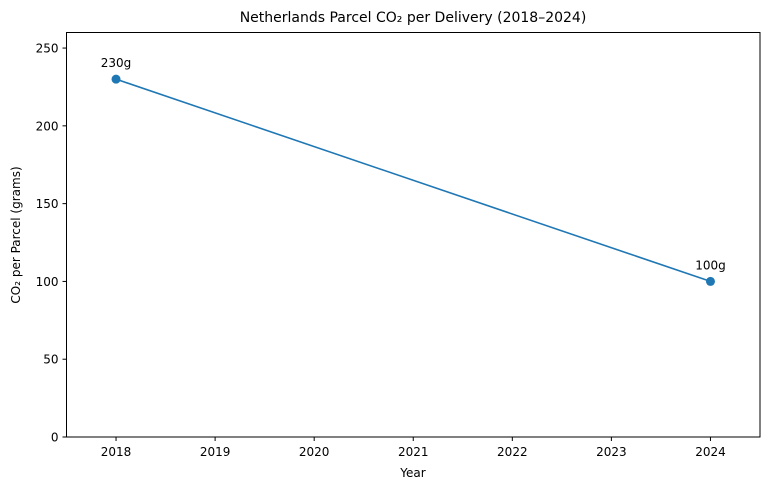 This screenshot has width=770, height=494. I want to click on x-tick-label: 2019, so click(215, 452).